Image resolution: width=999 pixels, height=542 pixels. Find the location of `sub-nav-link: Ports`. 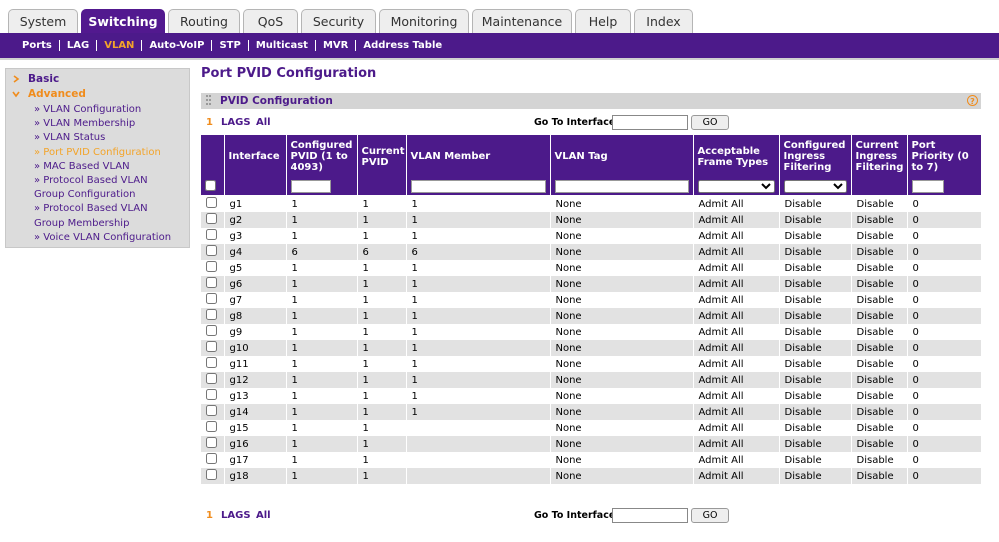

sub-nav-link: Ports is located at coordinates (37, 45).